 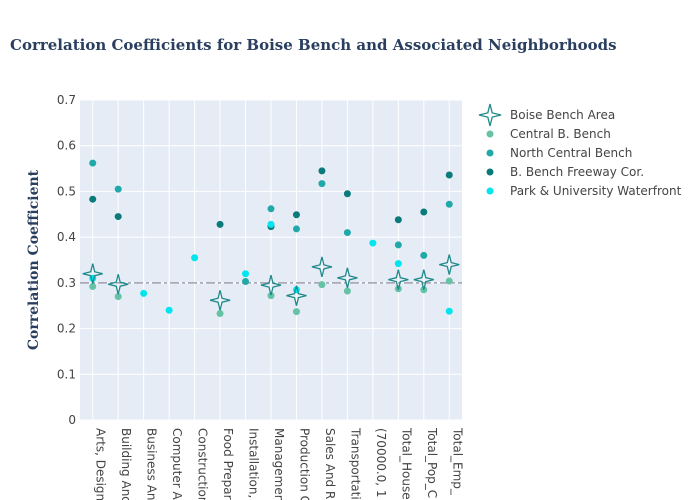 I want to click on x-tick-label: Computer A, so click(x=177, y=464).